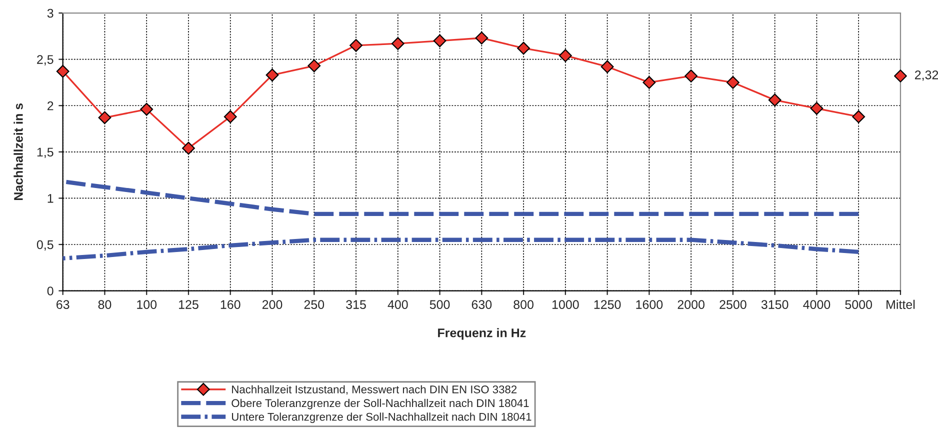  What do you see at coordinates (926, 75) in the screenshot?
I see `data-label: 2,32` at bounding box center [926, 75].